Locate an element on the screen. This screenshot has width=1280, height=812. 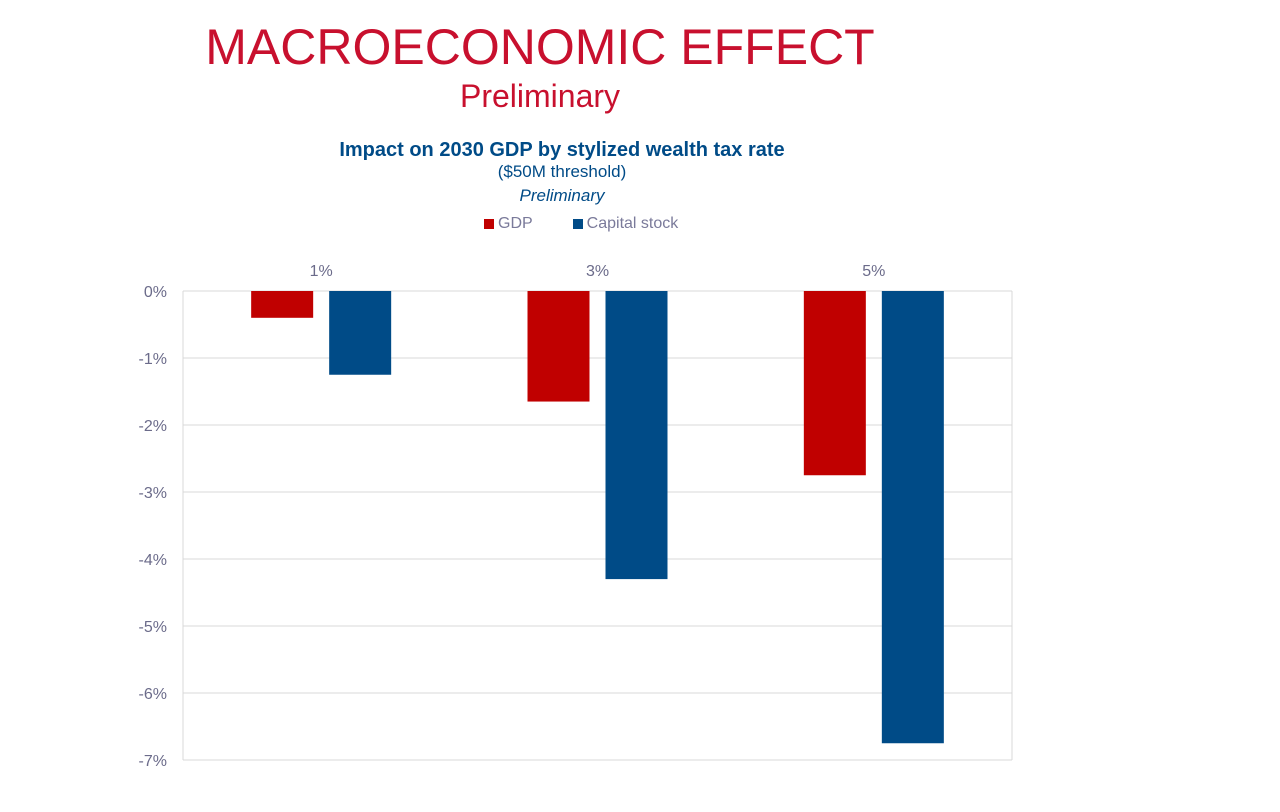
chart-subtitle: ($50M threshold) is located at coordinates (562, 171).